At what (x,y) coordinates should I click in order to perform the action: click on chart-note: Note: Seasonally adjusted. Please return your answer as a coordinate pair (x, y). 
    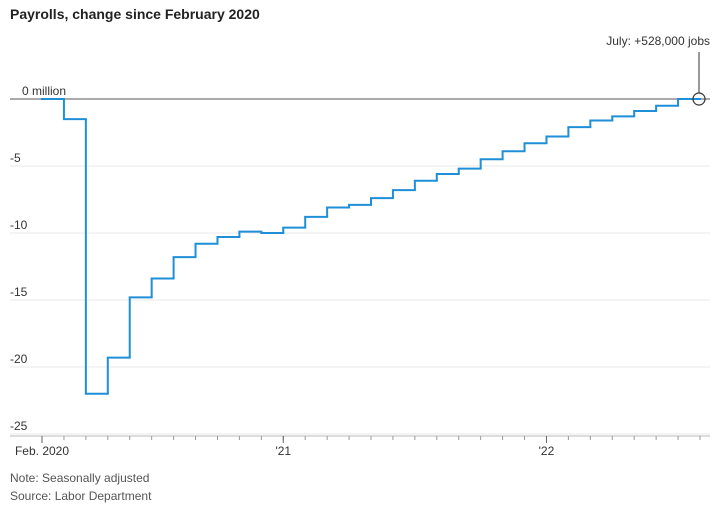
    Looking at the image, I should click on (79, 478).